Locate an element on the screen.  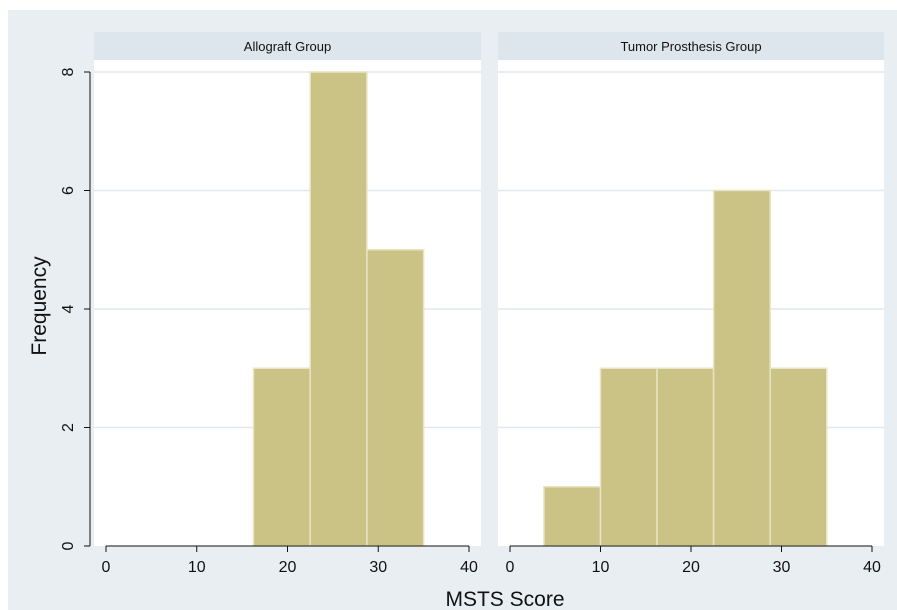
y-tick-label: 0 is located at coordinates (68, 545).